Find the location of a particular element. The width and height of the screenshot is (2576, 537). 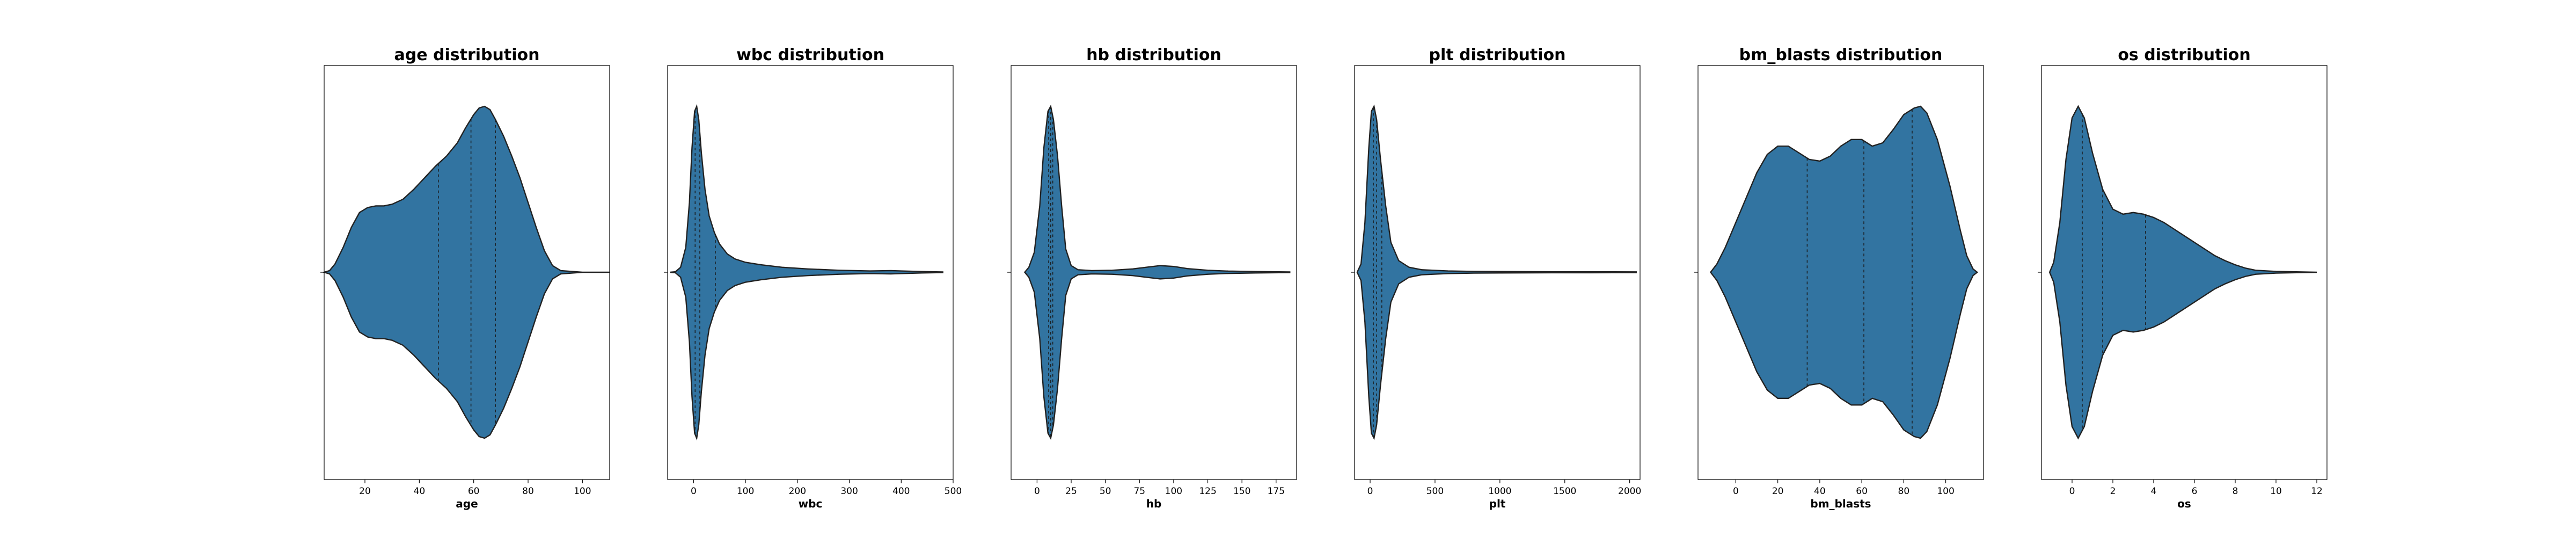

x-tick-label-os-4: 4 is located at coordinates (2154, 491).